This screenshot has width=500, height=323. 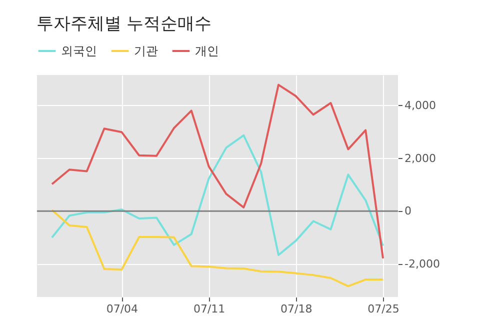 What do you see at coordinates (420, 105) in the screenshot?
I see `y-tick-label: 4,000` at bounding box center [420, 105].